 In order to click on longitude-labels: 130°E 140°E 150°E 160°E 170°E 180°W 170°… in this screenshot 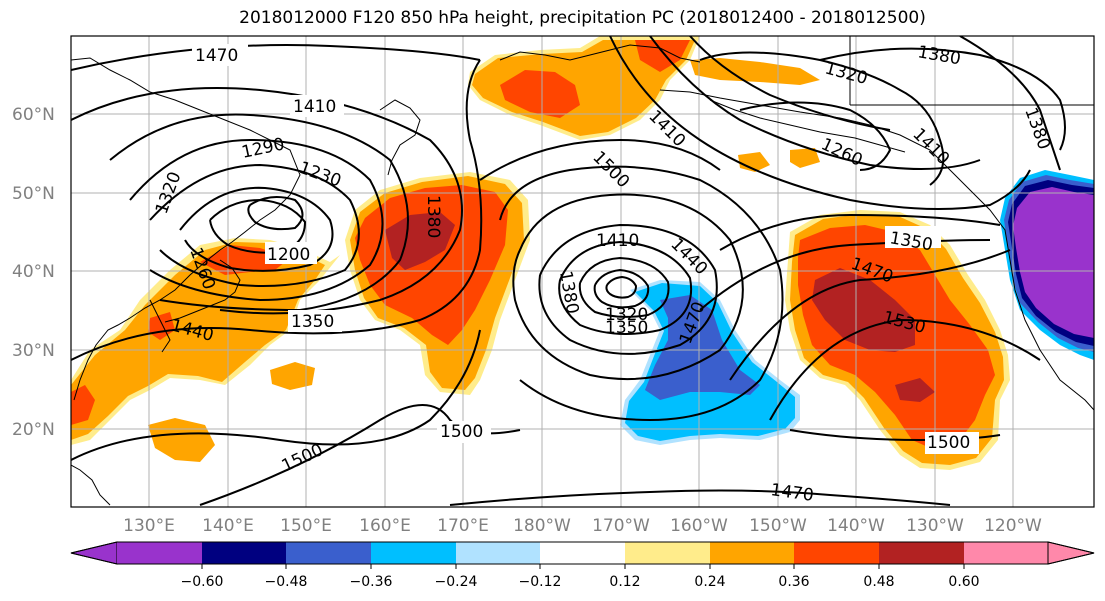, I will do `click(582, 526)`.